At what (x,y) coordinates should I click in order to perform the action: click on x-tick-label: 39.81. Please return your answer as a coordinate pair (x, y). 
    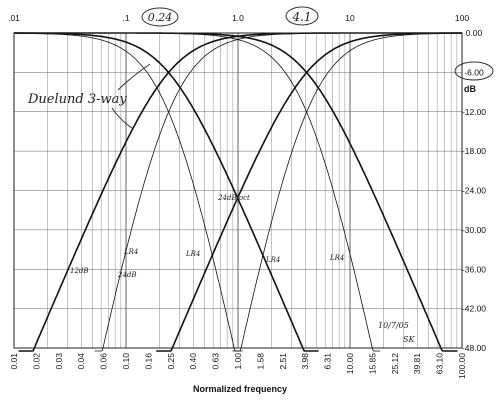
    Looking at the image, I should click on (417, 364).